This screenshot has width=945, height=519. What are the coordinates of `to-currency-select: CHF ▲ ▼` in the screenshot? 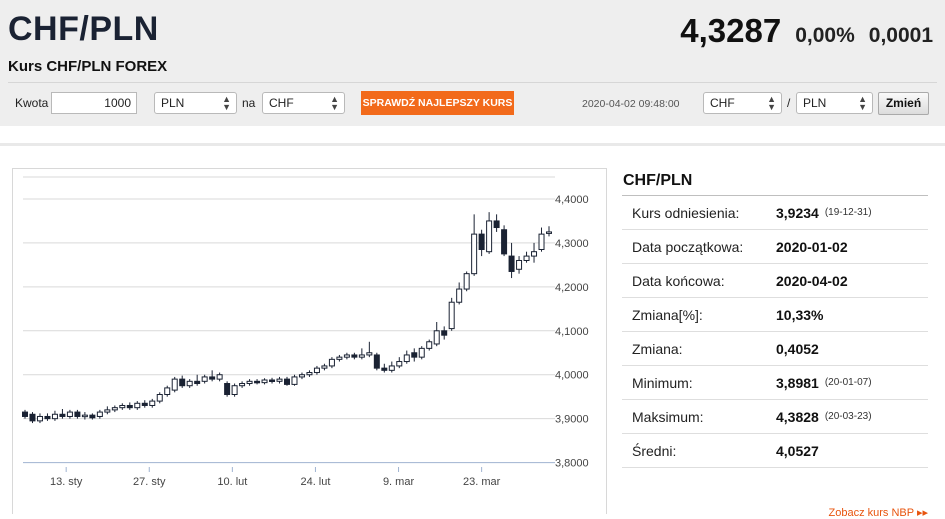 It's located at (303, 103).